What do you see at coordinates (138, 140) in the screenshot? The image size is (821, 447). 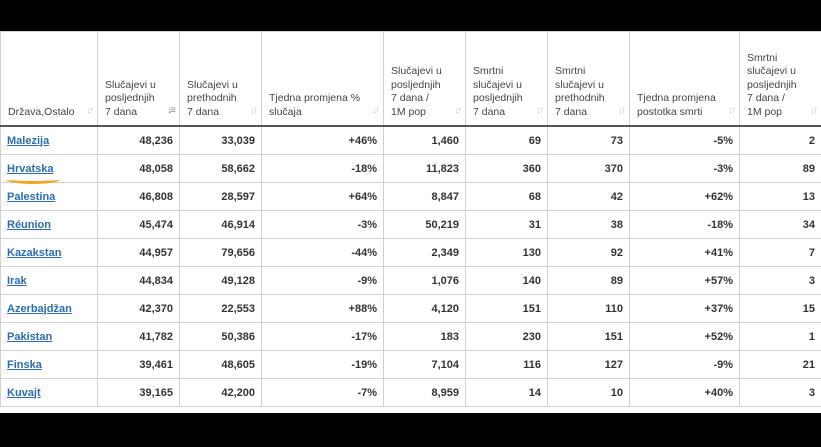 I see `cases-last-7-cell: 48,236` at bounding box center [138, 140].